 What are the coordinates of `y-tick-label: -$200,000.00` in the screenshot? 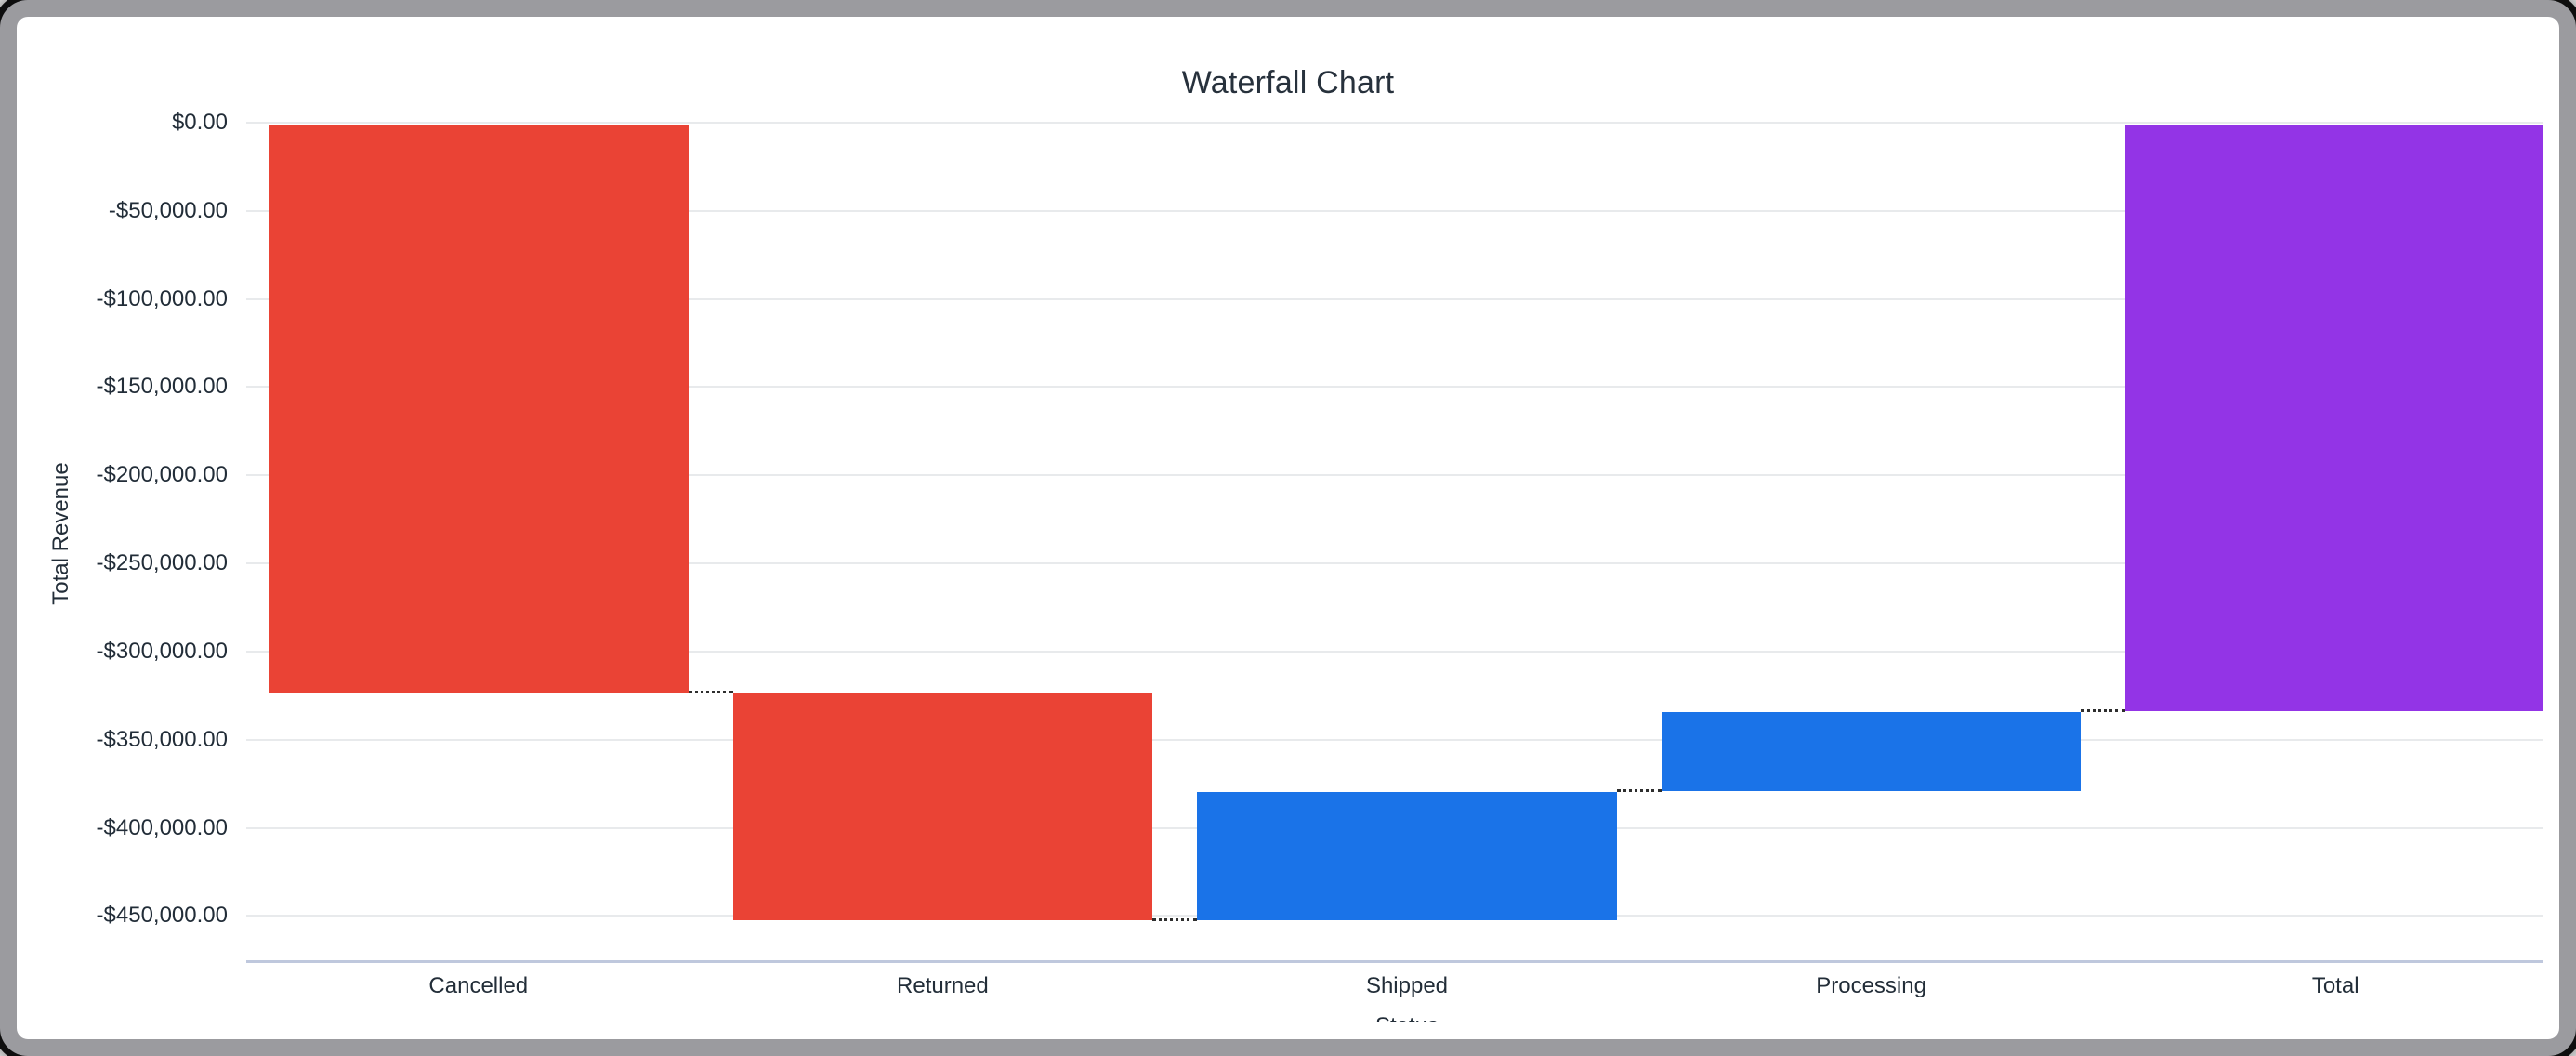 It's located at (162, 475).